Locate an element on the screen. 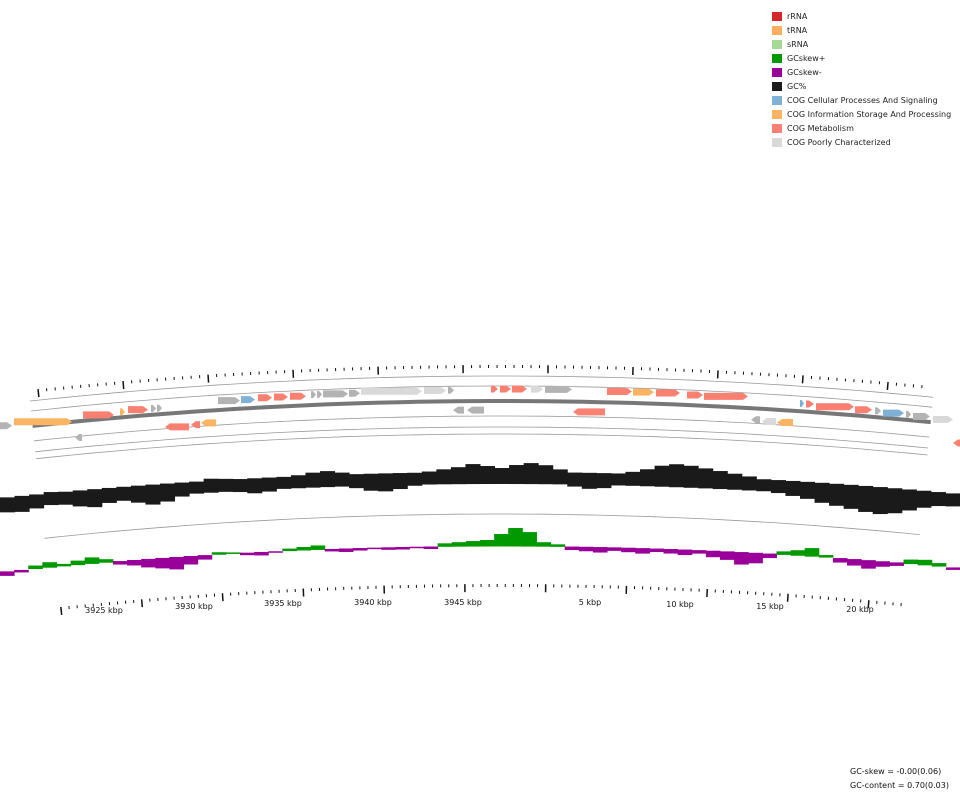  legend-label: tRNA is located at coordinates (797, 30).